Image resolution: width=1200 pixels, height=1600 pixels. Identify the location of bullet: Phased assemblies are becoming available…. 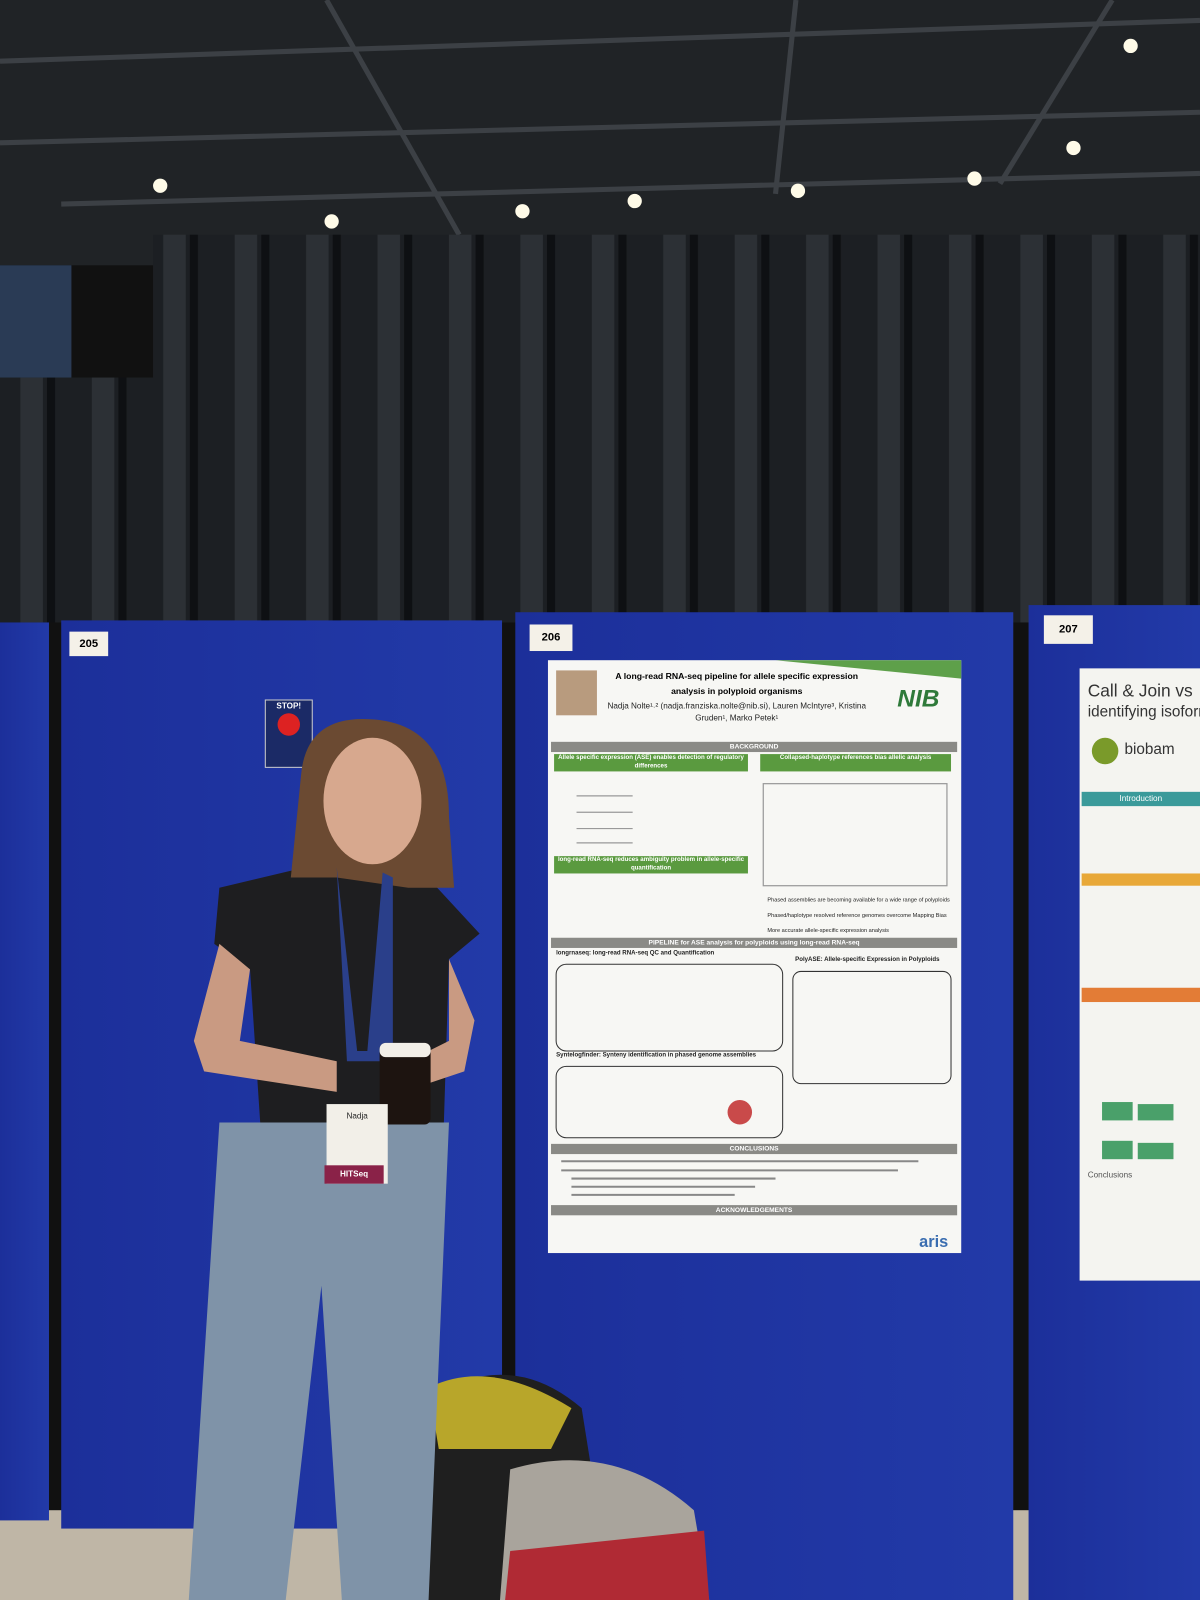
(858, 900).